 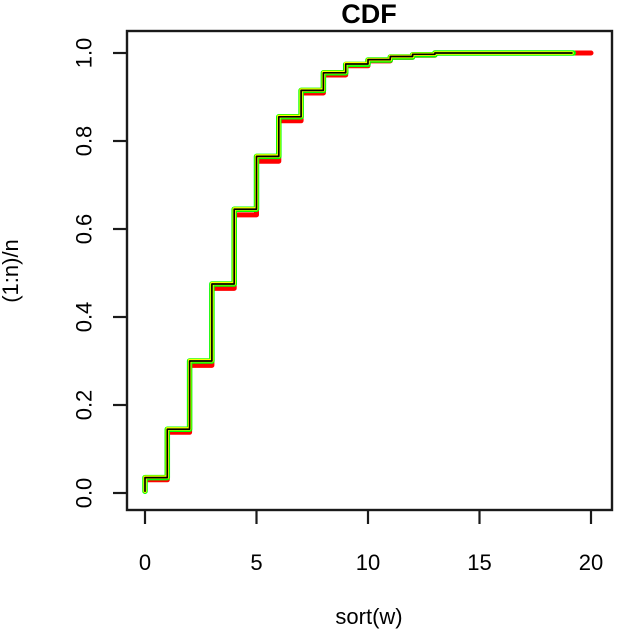 I want to click on y-tick-label: 0.6, so click(x=84, y=229).